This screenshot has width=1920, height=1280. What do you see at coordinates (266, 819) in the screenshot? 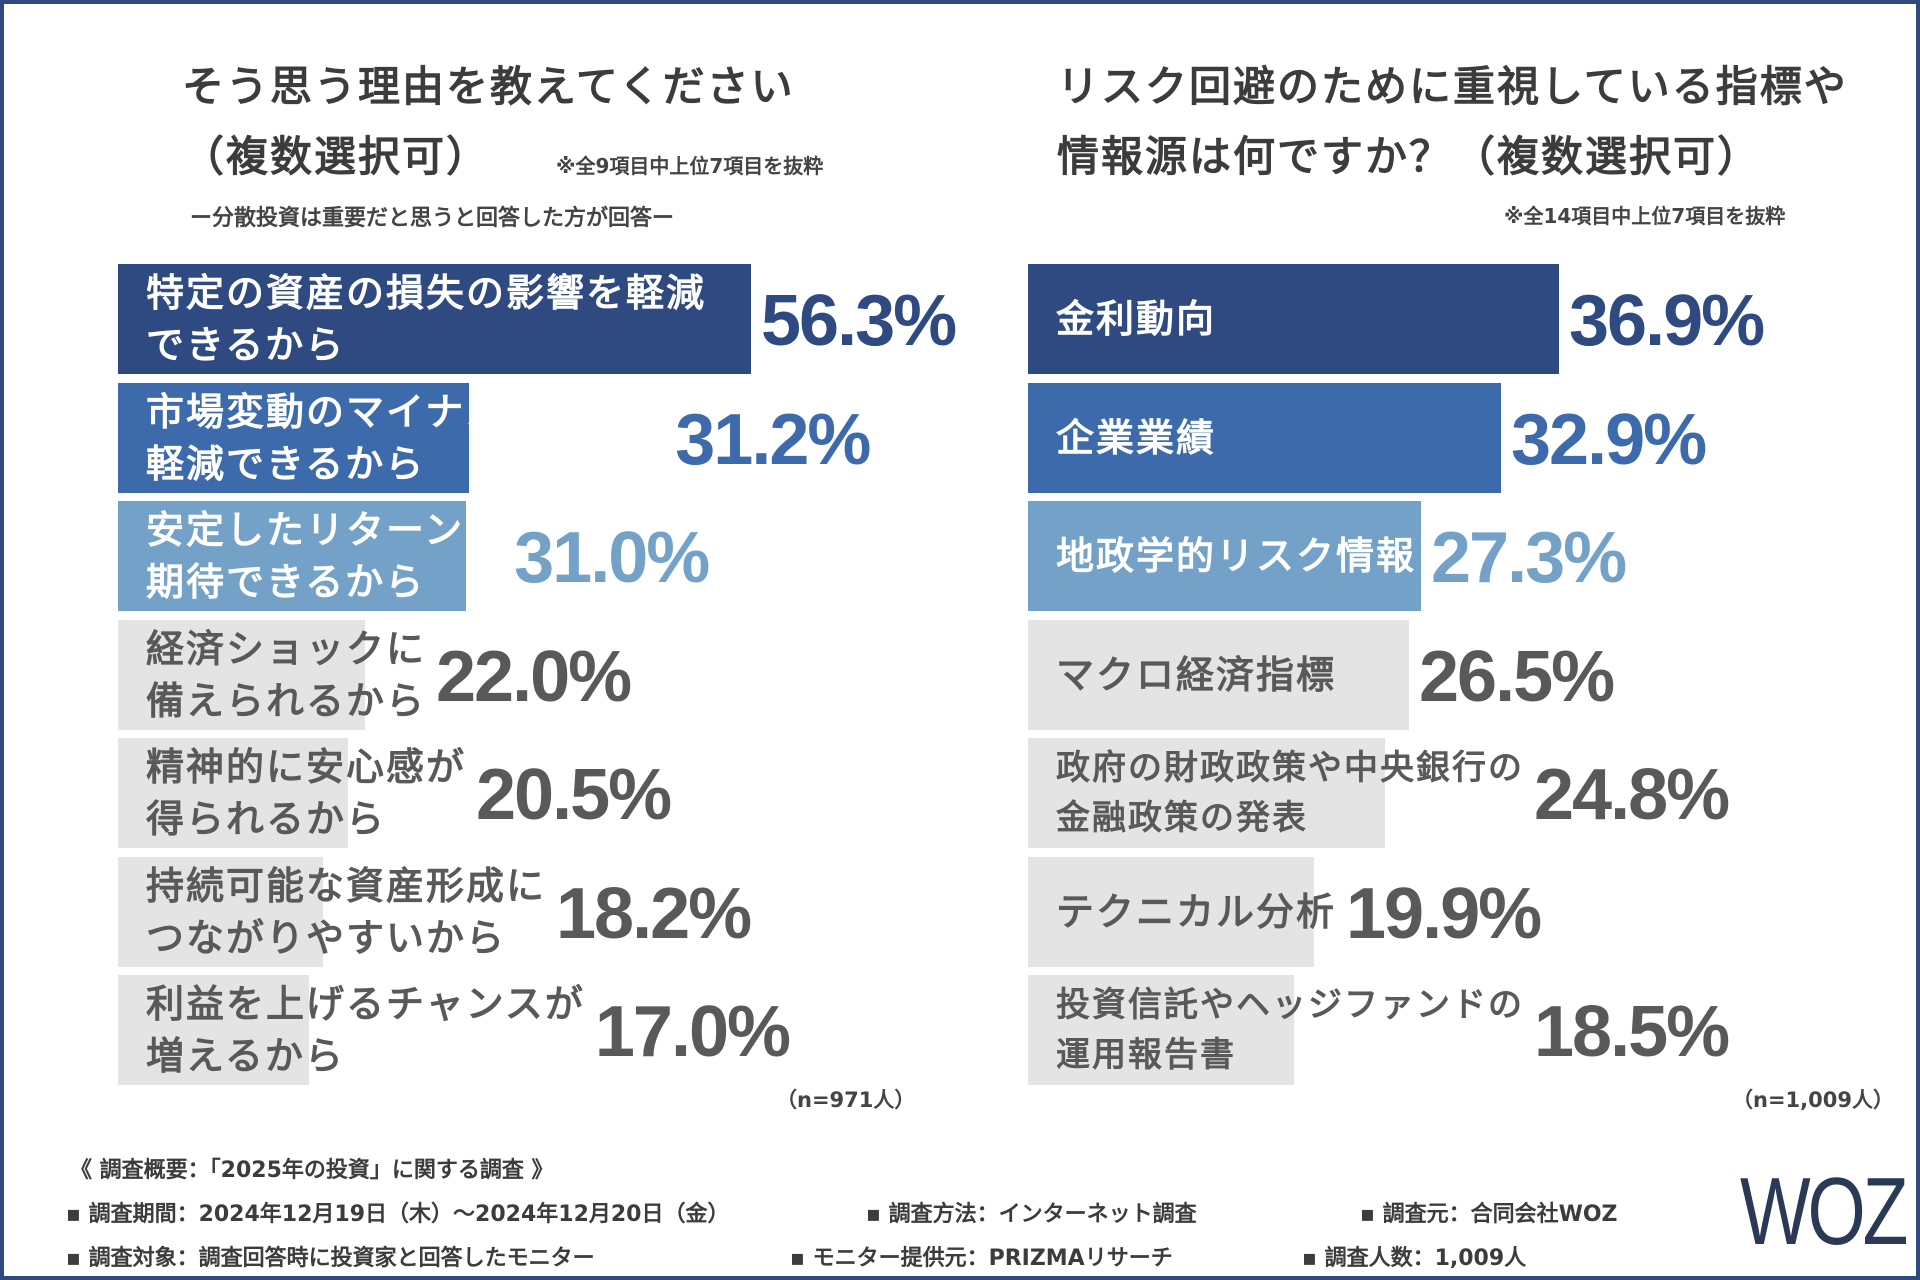
I see `bar-category-label-line: 得られるから` at bounding box center [266, 819].